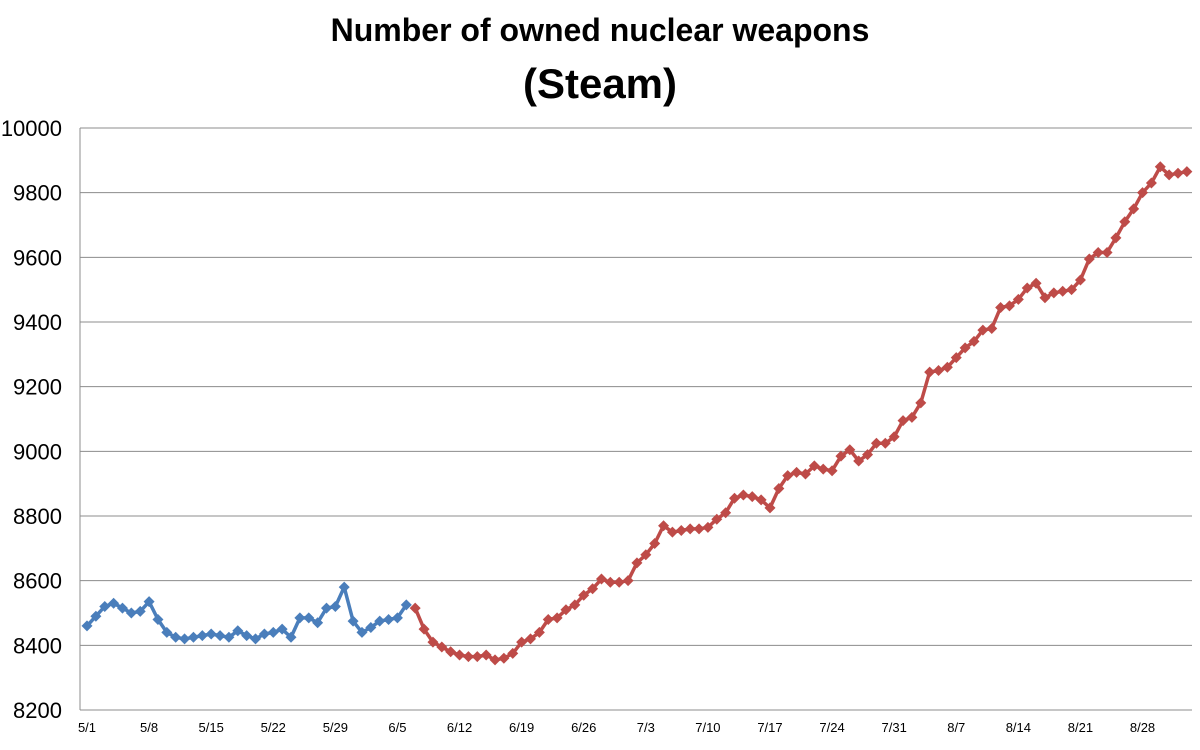 The width and height of the screenshot is (1200, 750). Describe the element at coordinates (1080, 727) in the screenshot. I see `x-tick-label: 8/21` at that location.